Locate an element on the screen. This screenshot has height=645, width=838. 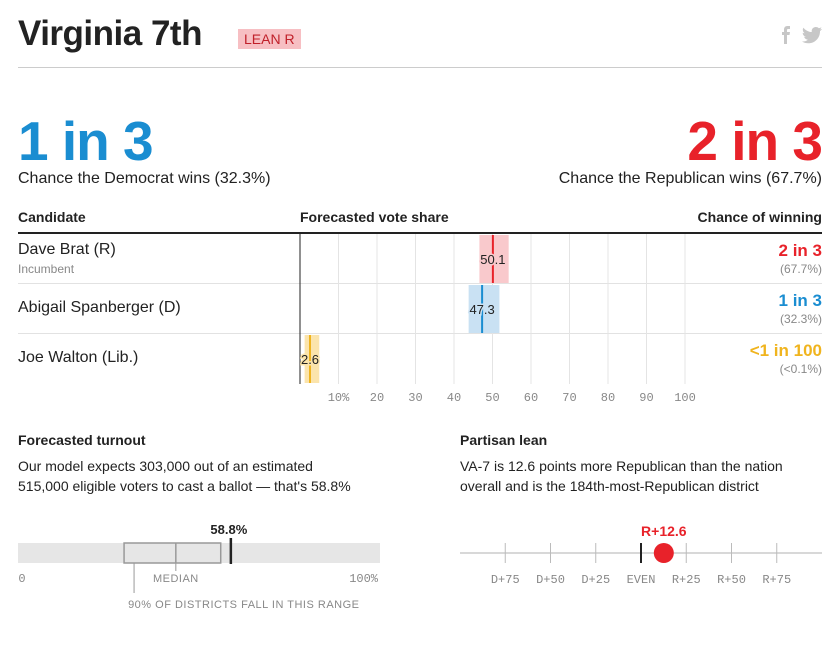
dem-odds-label: Chance the Democrat wins (32.3%) is located at coordinates (144, 178).